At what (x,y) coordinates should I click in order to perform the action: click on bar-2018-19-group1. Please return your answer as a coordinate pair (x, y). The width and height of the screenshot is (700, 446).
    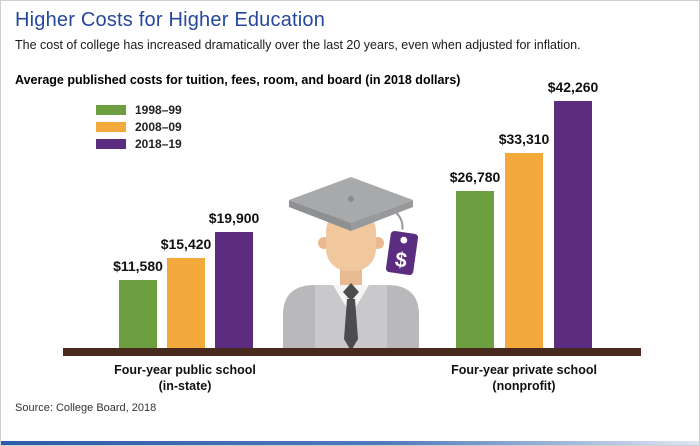
    Looking at the image, I should click on (573, 224).